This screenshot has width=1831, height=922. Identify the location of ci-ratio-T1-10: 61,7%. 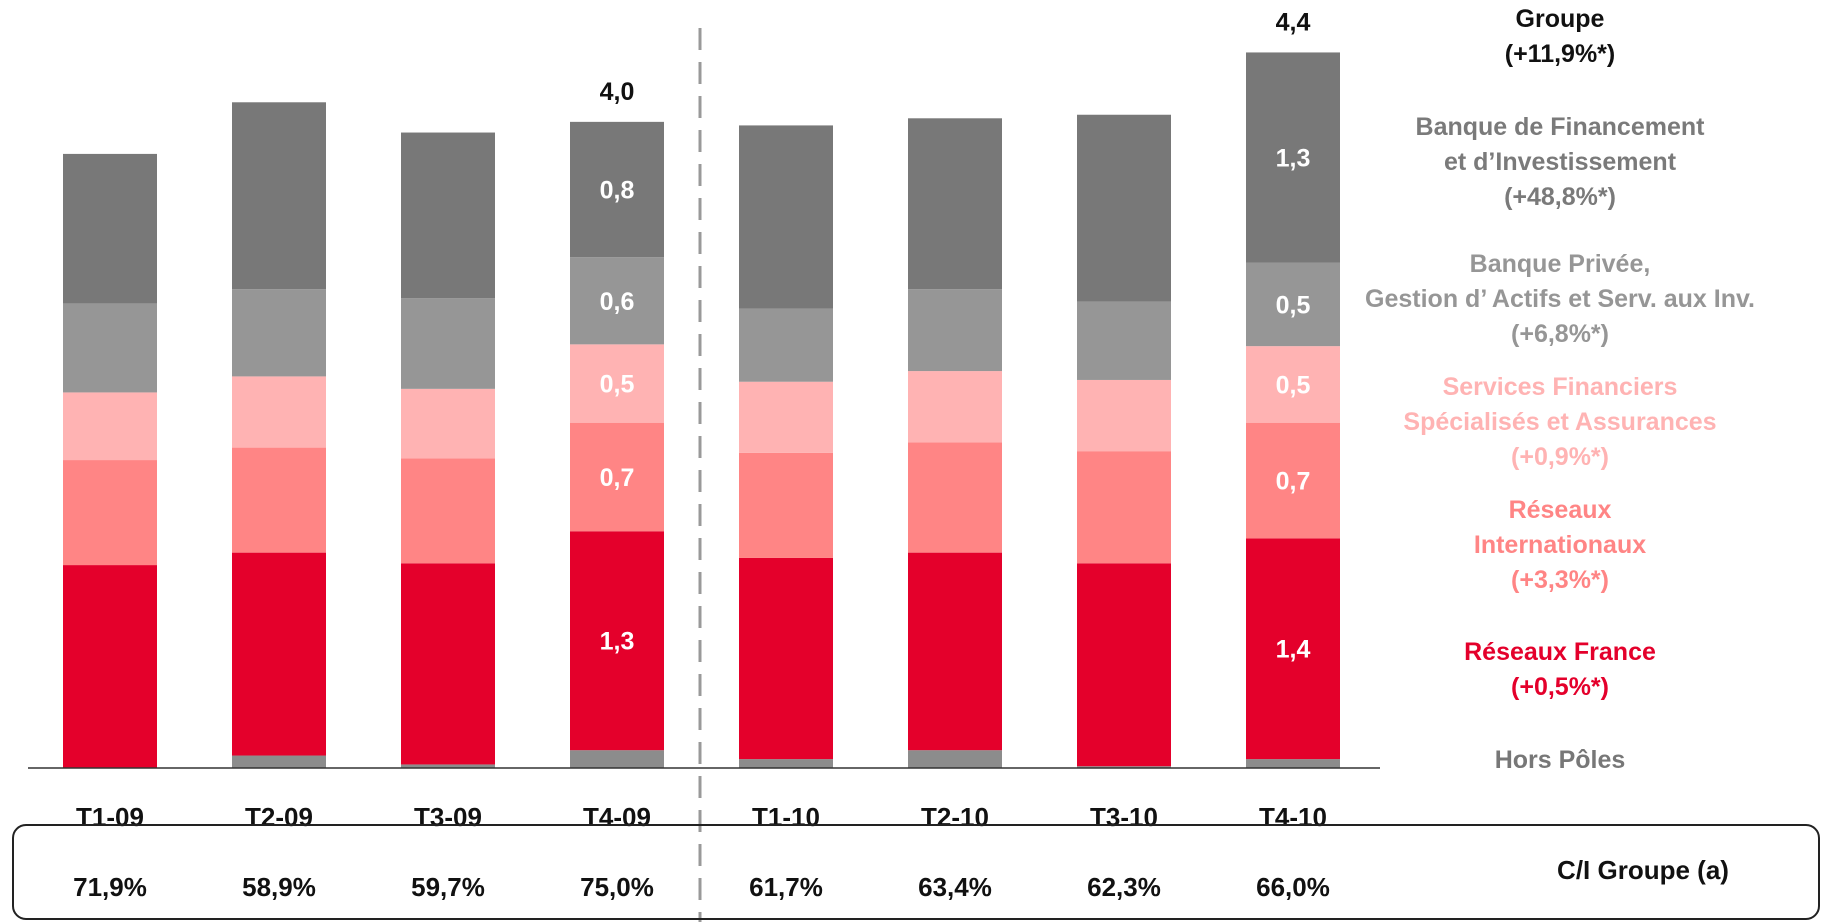
(786, 887).